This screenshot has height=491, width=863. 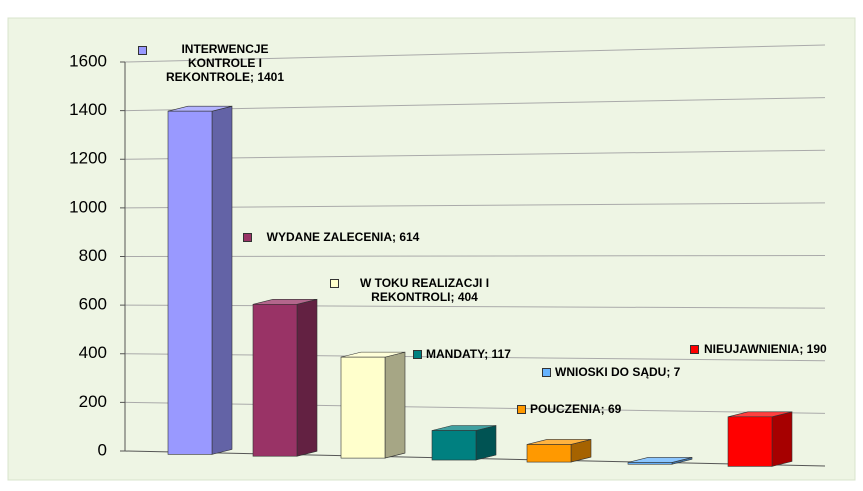 I want to click on y-tick-label: 1600, so click(x=88, y=60).